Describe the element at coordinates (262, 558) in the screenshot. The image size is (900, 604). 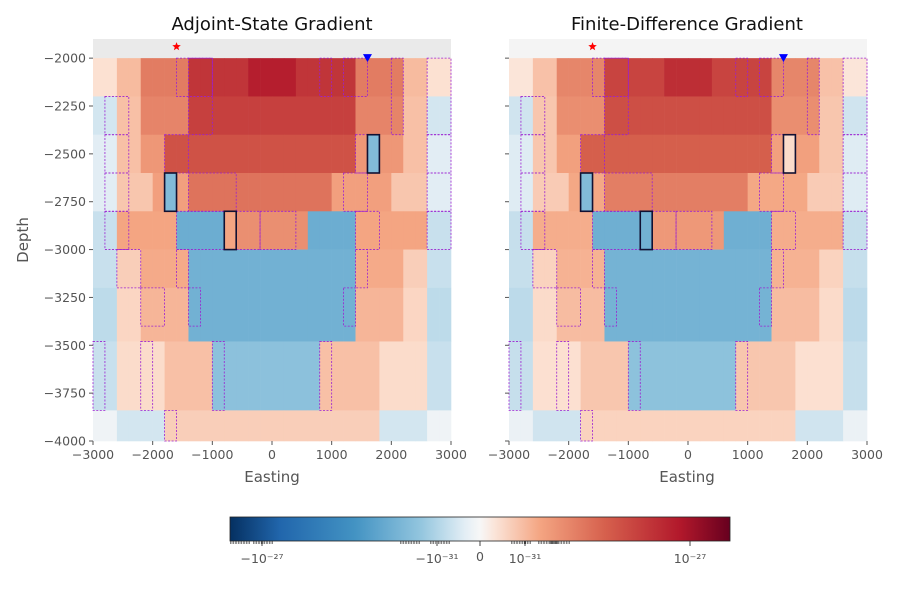
I see `colorbar-tick-label: −10⁻²⁷` at that location.